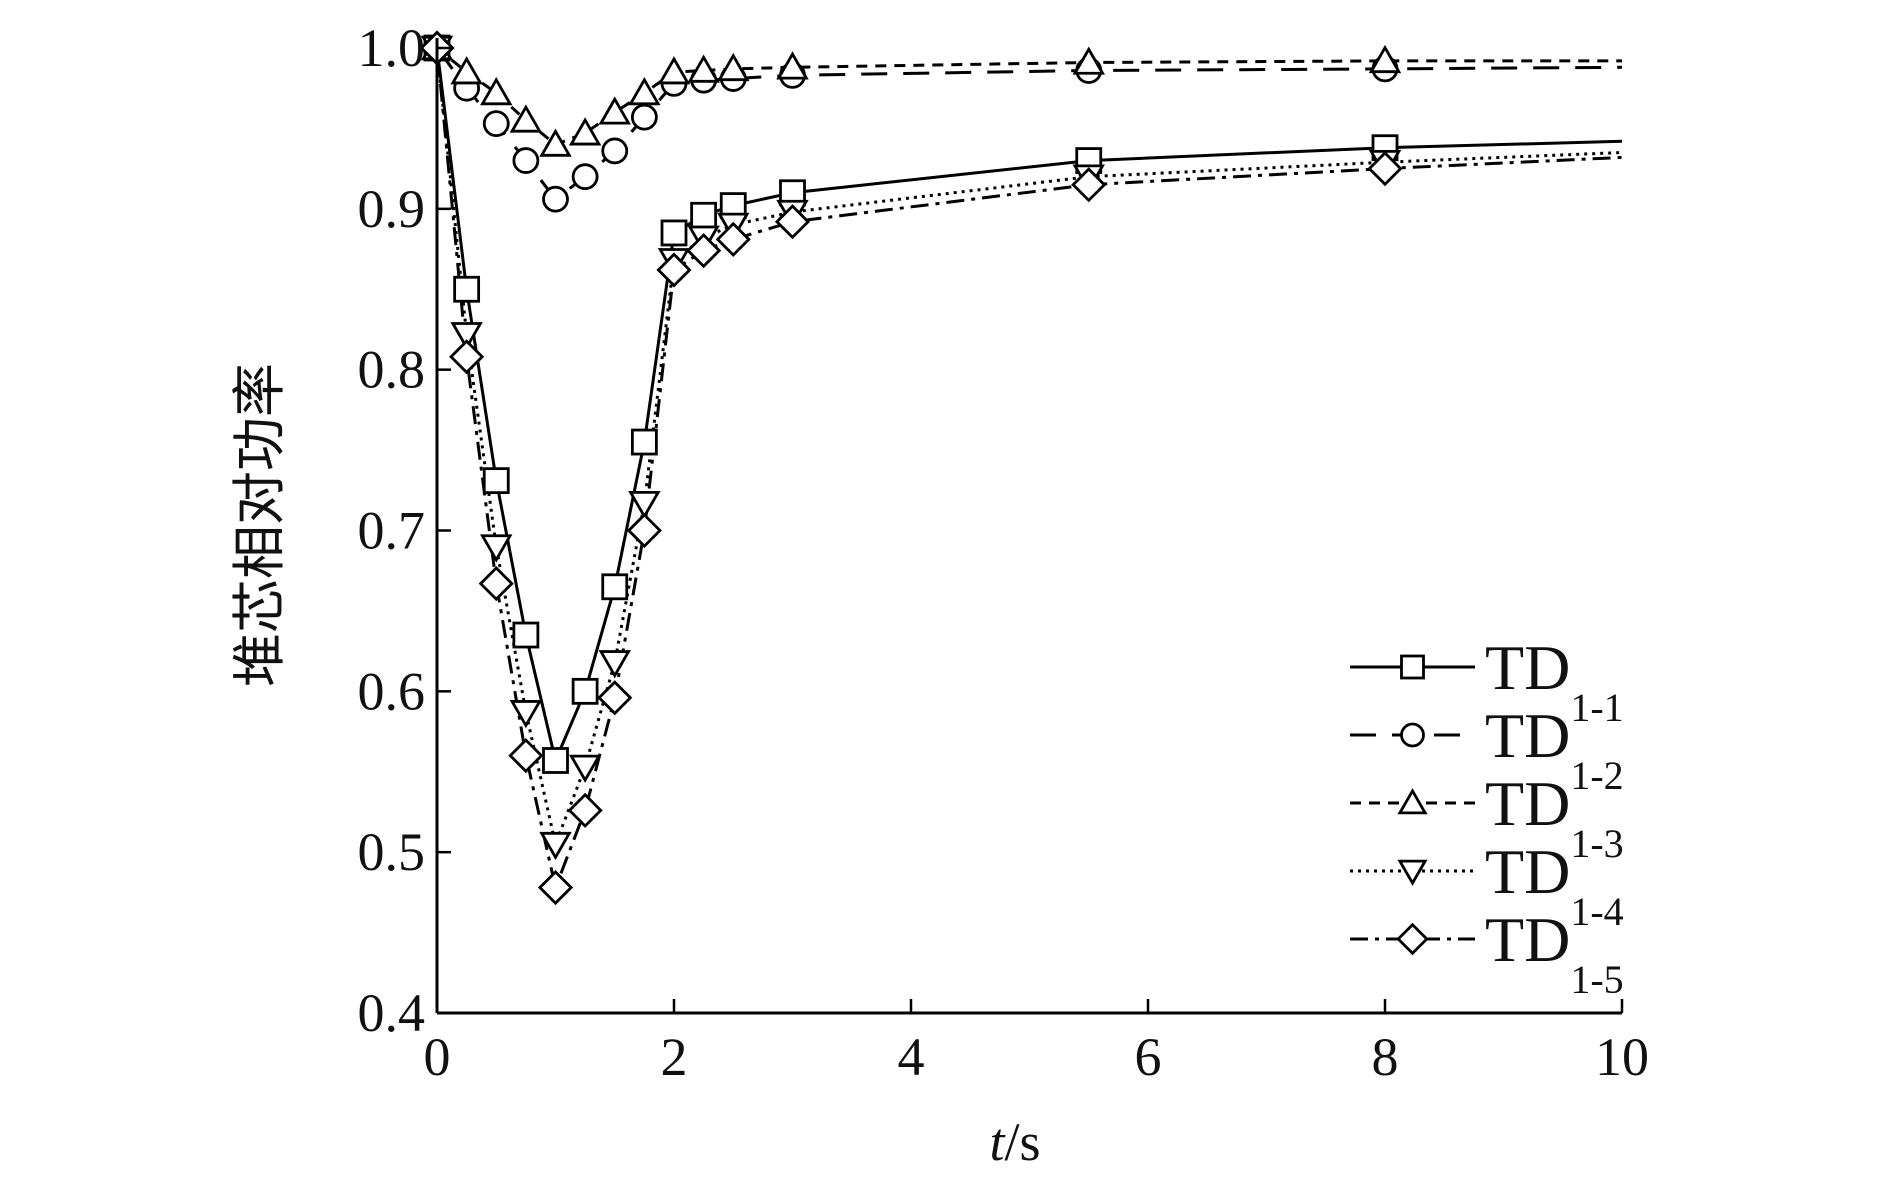 The width and height of the screenshot is (1890, 1190). I want to click on x-axis-label-italic: t, so click(997, 1142).